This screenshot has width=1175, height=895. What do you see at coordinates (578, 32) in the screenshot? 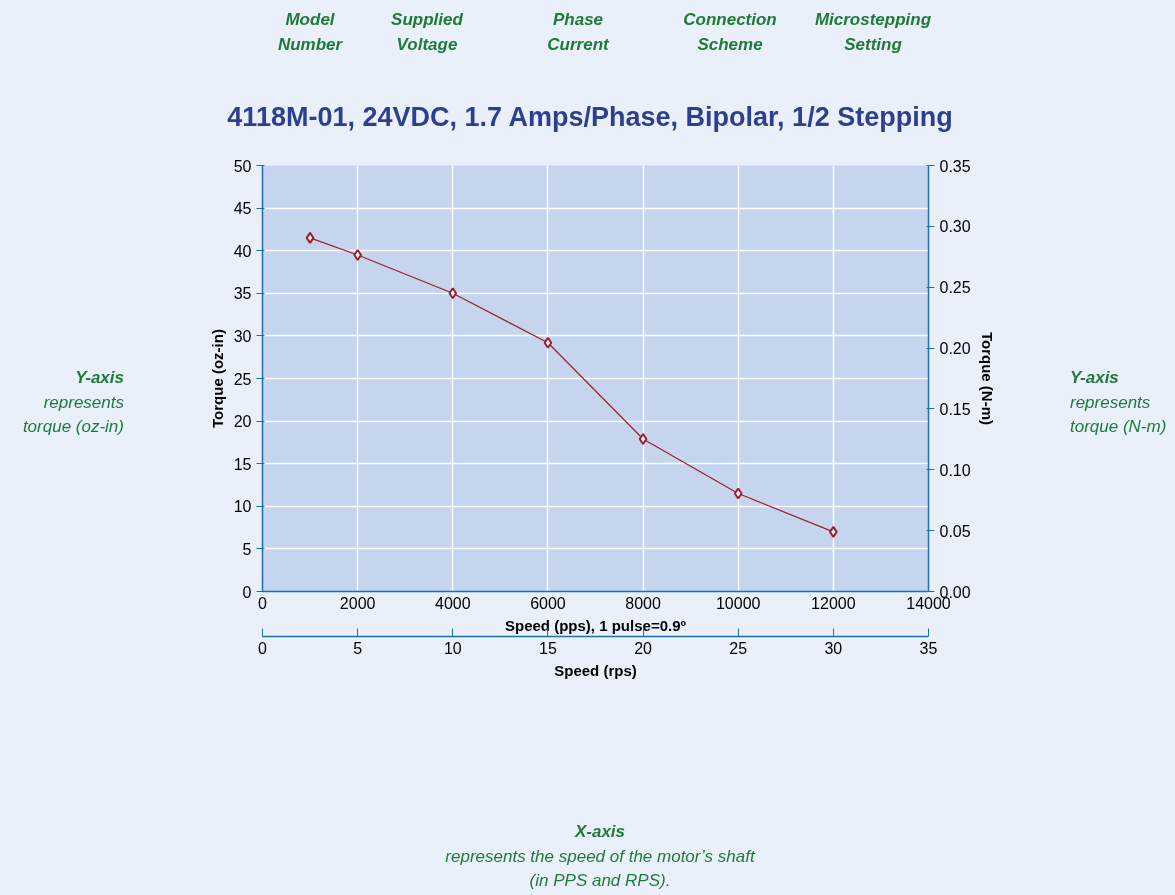
I see `text: Phase Current` at bounding box center [578, 32].